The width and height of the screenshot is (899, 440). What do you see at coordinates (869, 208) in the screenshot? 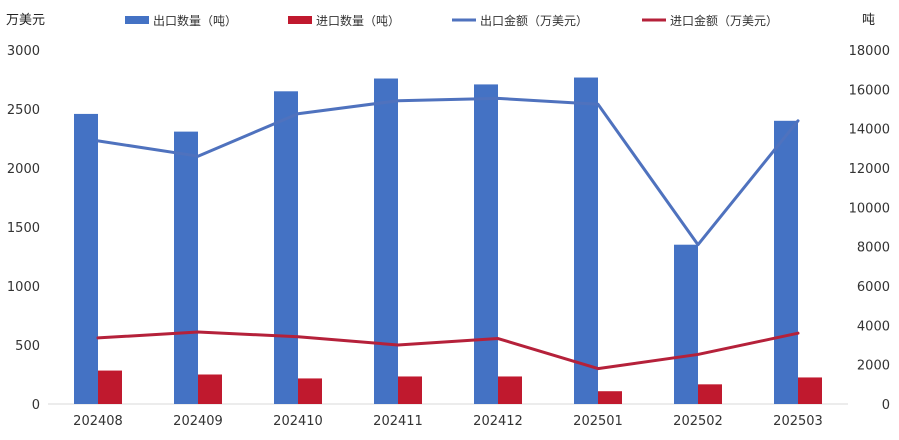
I see `right-tick-label: 10000` at bounding box center [869, 208].